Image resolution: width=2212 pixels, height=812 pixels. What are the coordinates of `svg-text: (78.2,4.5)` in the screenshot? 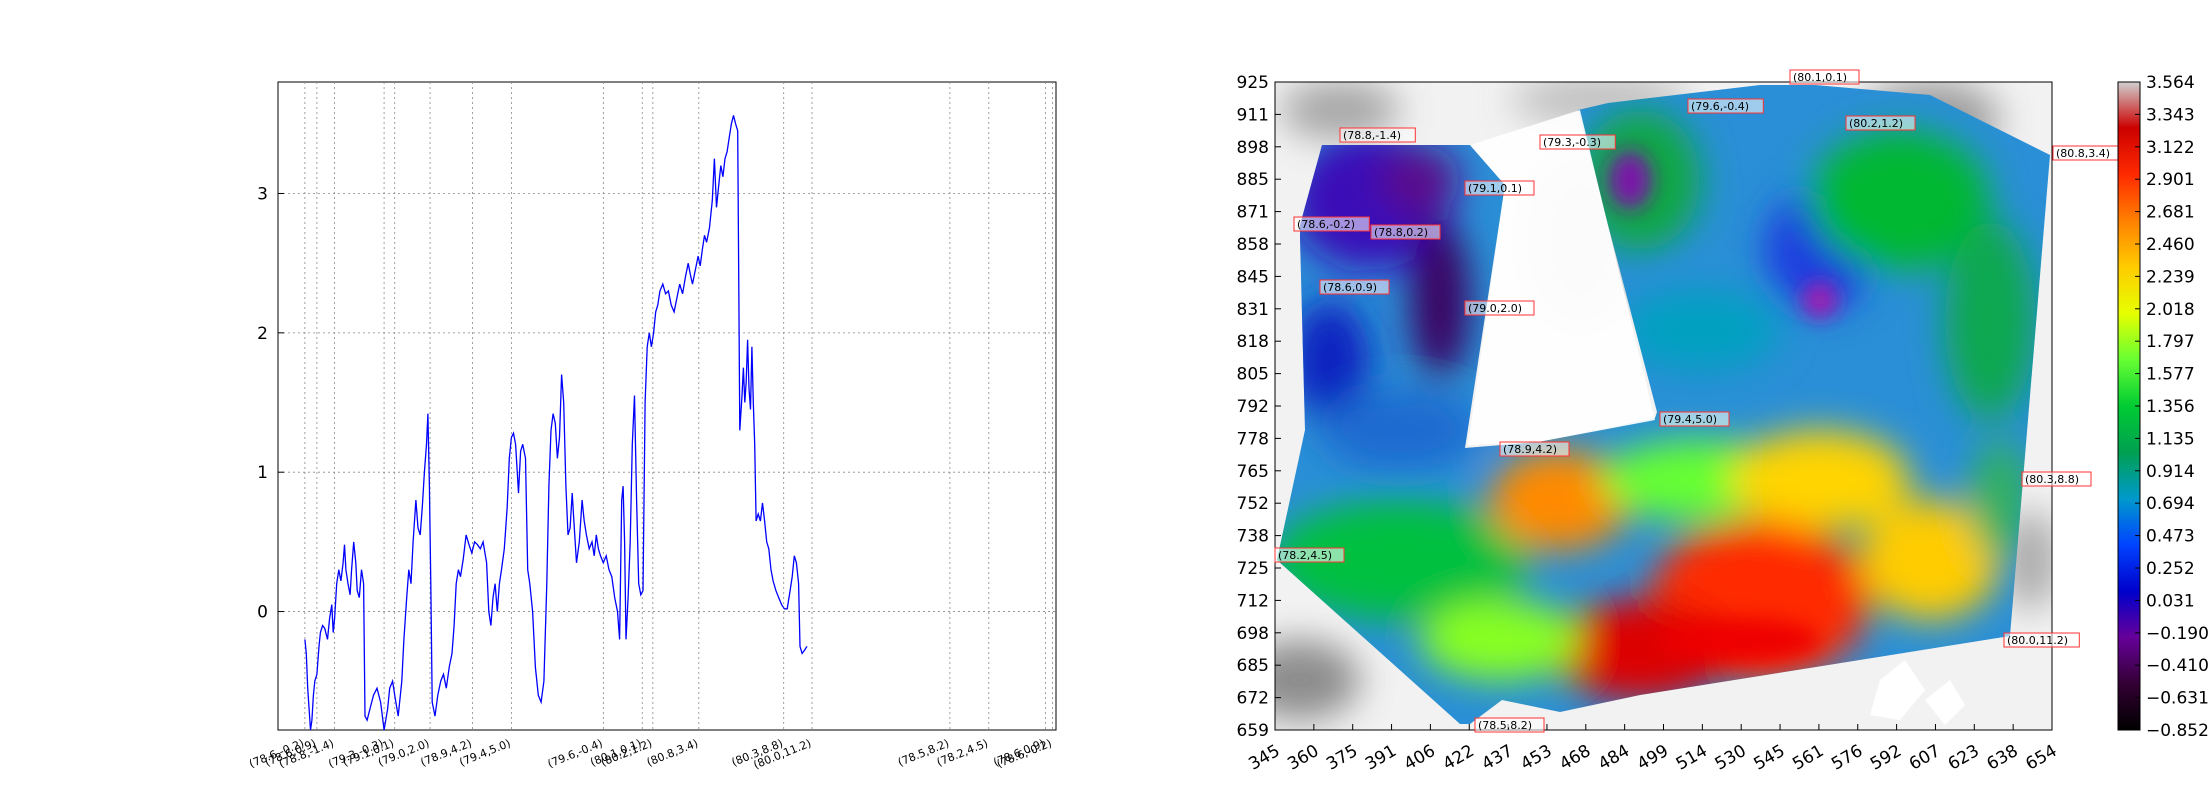 It's located at (1305, 555).